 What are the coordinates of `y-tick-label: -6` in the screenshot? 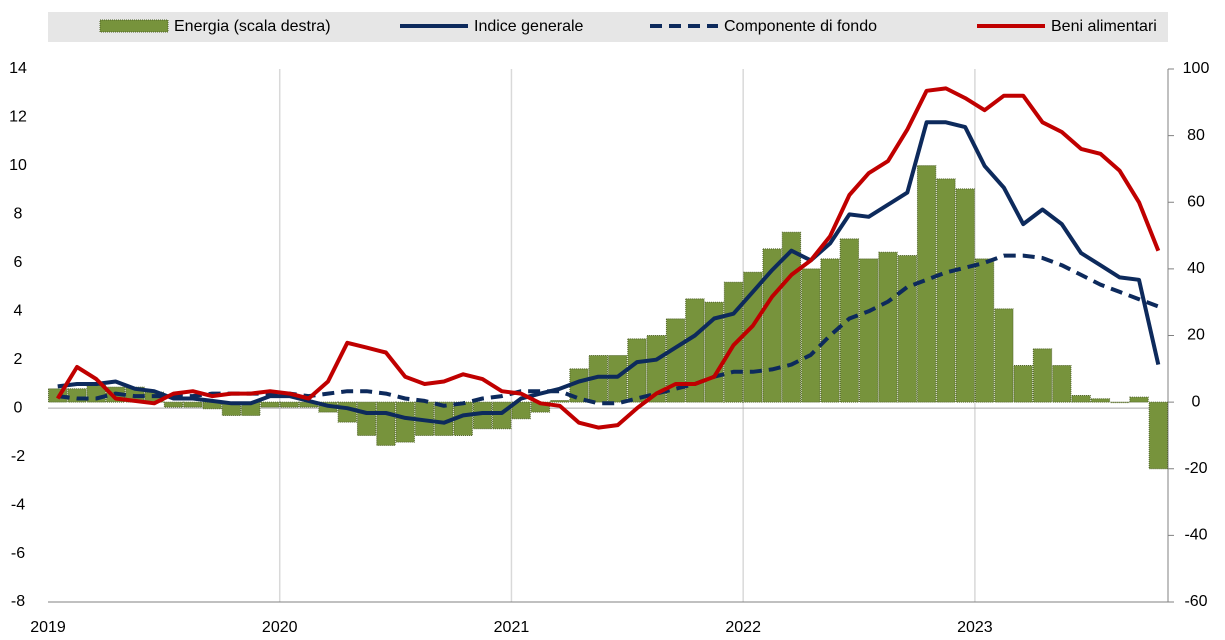 It's located at (18, 553).